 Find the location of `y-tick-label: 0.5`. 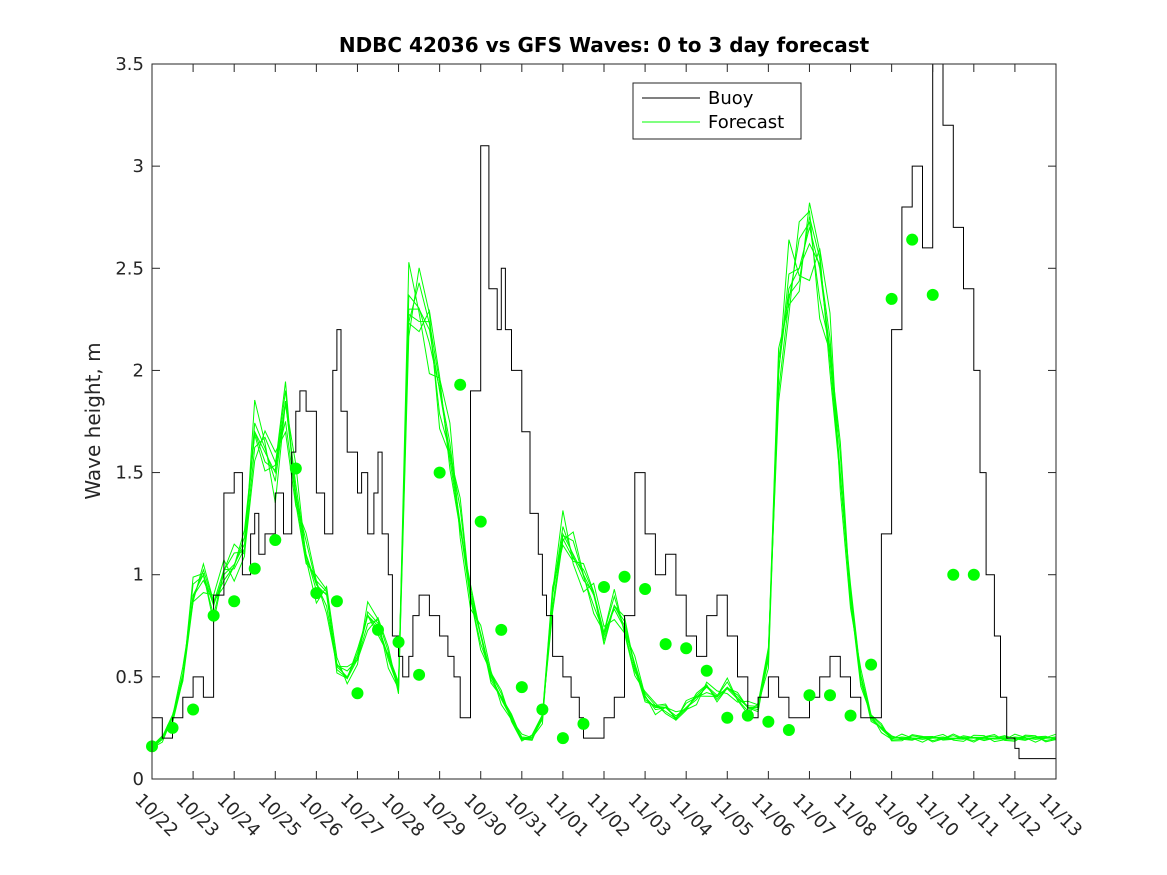

y-tick-label: 0.5 is located at coordinates (129, 677).